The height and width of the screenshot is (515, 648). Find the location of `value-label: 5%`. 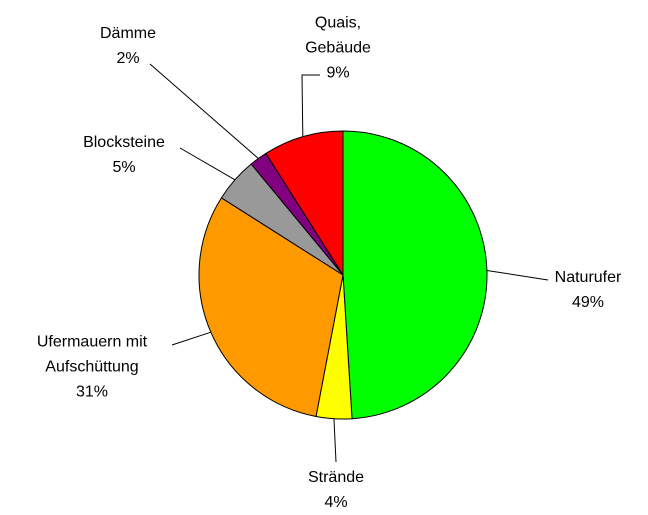

value-label: 5% is located at coordinates (124, 167).